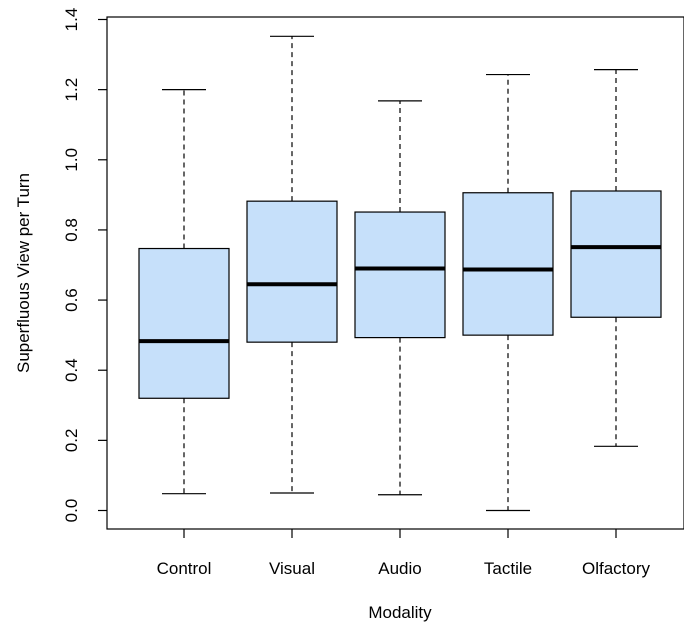 This screenshot has height=630, width=684. Describe the element at coordinates (399, 568) in the screenshot. I see `x-tick-label: Audio` at that location.